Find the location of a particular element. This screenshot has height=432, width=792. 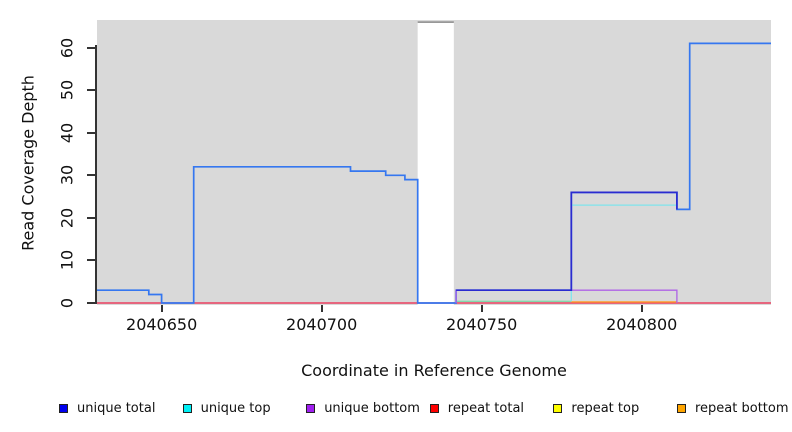

legend-item-repeat-top: repeat top is located at coordinates (596, 408).